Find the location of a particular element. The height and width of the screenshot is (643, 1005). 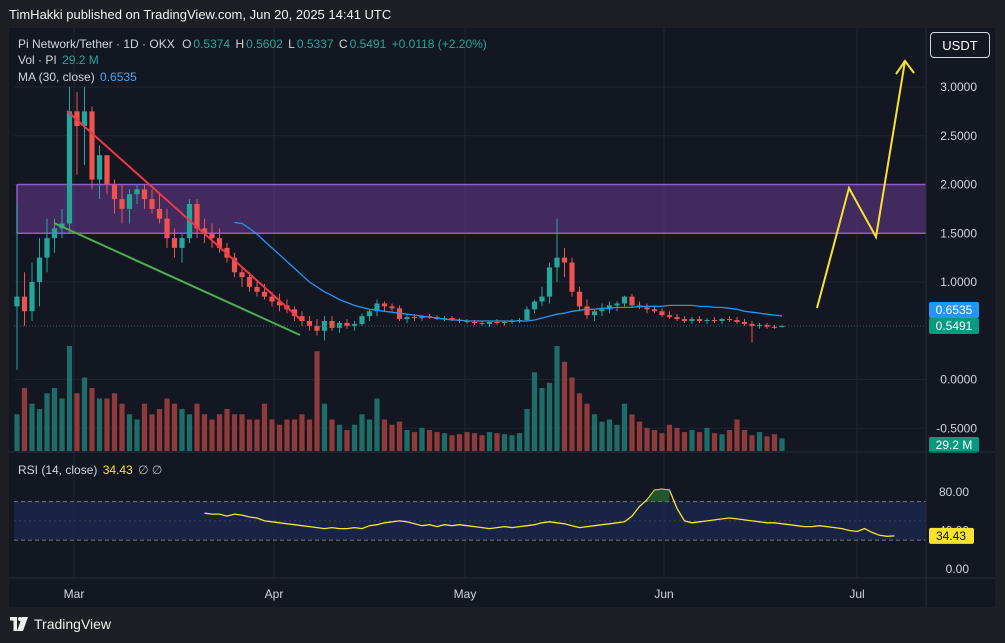

projection-path is located at coordinates (861, 184).